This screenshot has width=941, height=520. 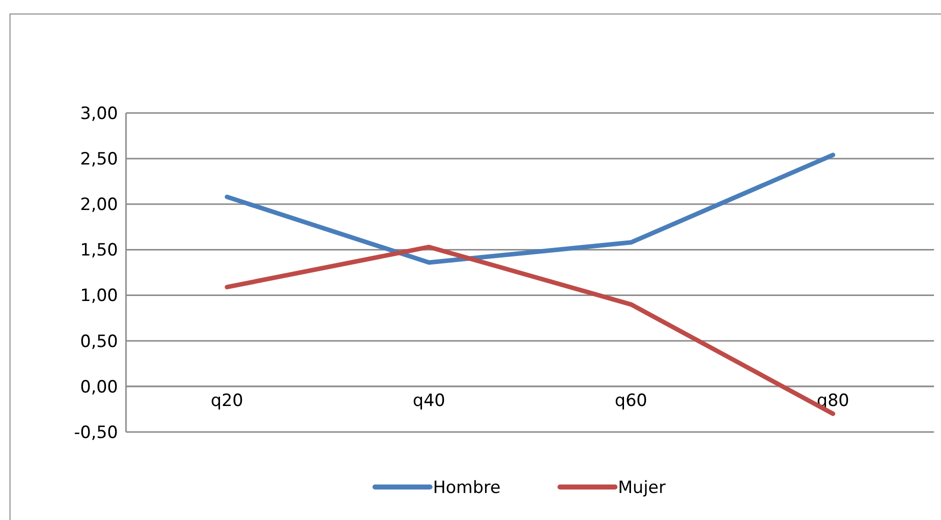 I want to click on x-tick-label: q40, so click(x=429, y=401).